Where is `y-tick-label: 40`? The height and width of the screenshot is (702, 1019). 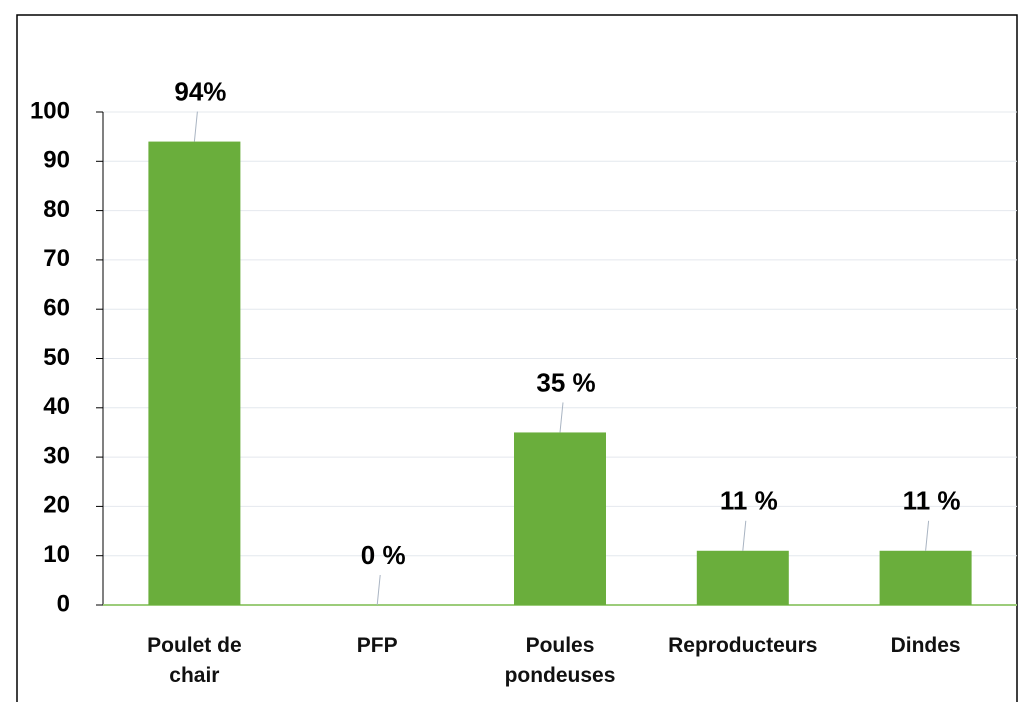
y-tick-label: 40 is located at coordinates (56, 406).